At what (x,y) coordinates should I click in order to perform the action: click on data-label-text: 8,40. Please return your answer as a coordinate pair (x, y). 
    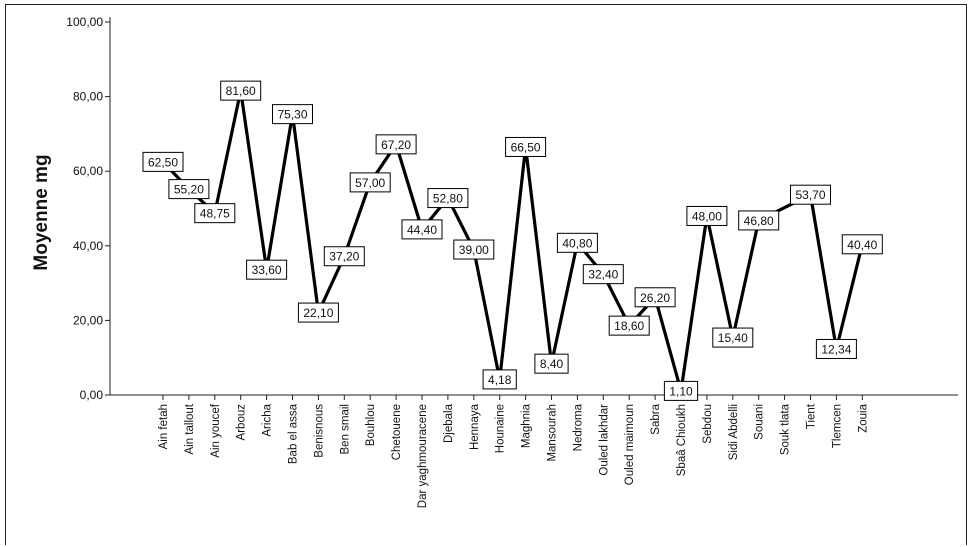
    Looking at the image, I should click on (552, 364).